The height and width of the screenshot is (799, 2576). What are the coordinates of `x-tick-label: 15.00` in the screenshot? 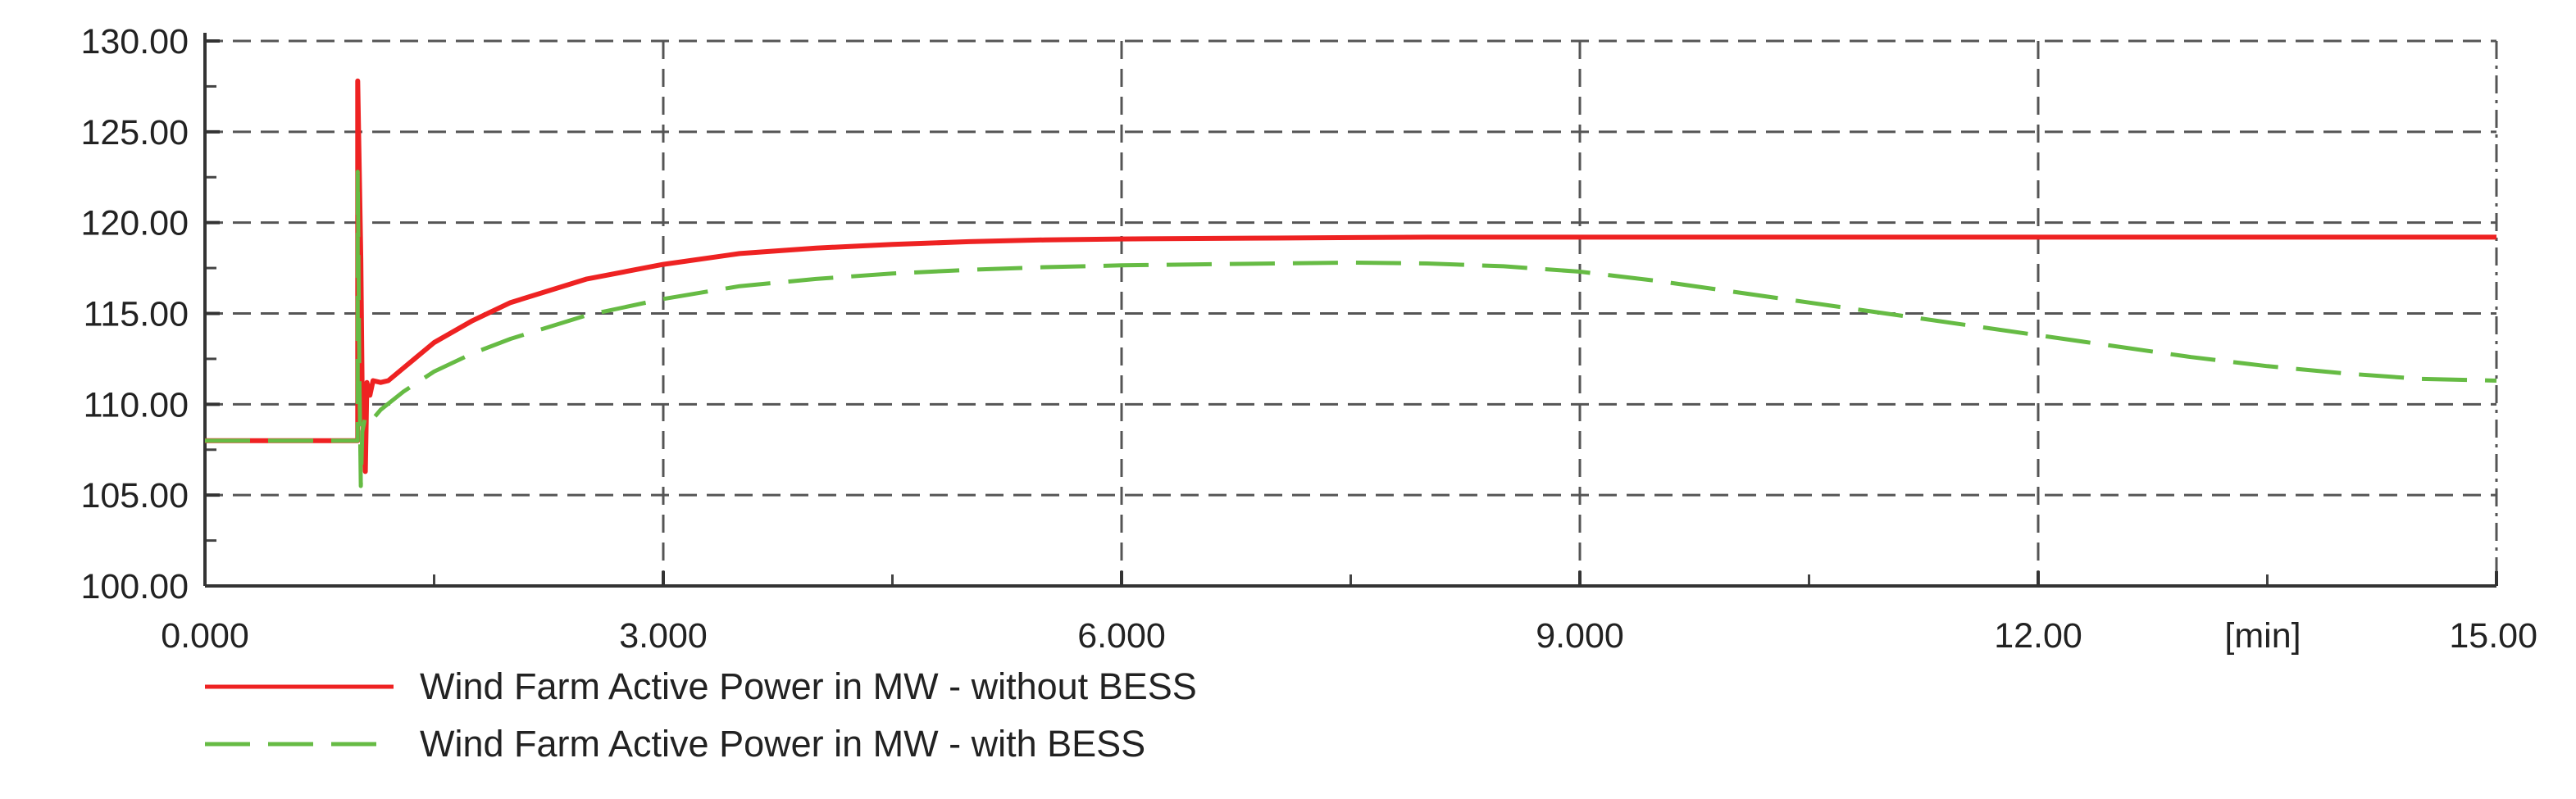 It's located at (2493, 636).